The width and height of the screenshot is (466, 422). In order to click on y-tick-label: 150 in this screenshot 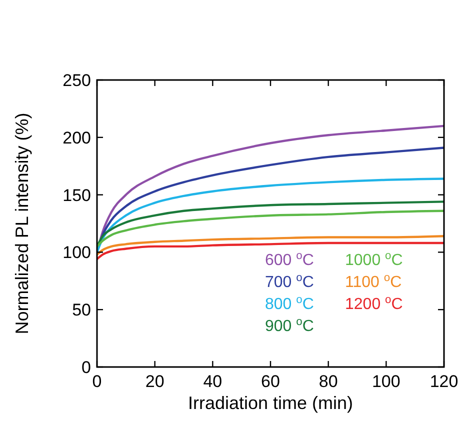, I will do `click(76, 195)`.